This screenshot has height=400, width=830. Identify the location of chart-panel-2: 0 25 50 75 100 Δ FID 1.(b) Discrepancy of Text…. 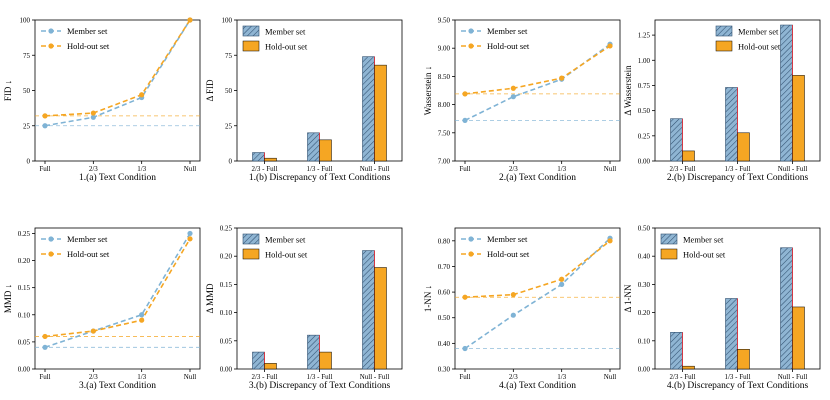
(304, 100).